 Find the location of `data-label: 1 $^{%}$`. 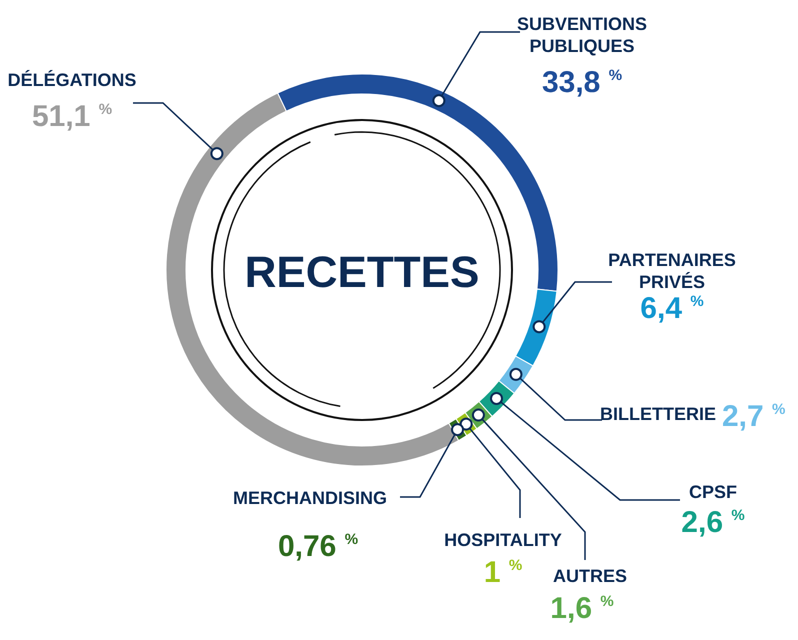

data-label: 1 $^{%}$ is located at coordinates (503, 572).